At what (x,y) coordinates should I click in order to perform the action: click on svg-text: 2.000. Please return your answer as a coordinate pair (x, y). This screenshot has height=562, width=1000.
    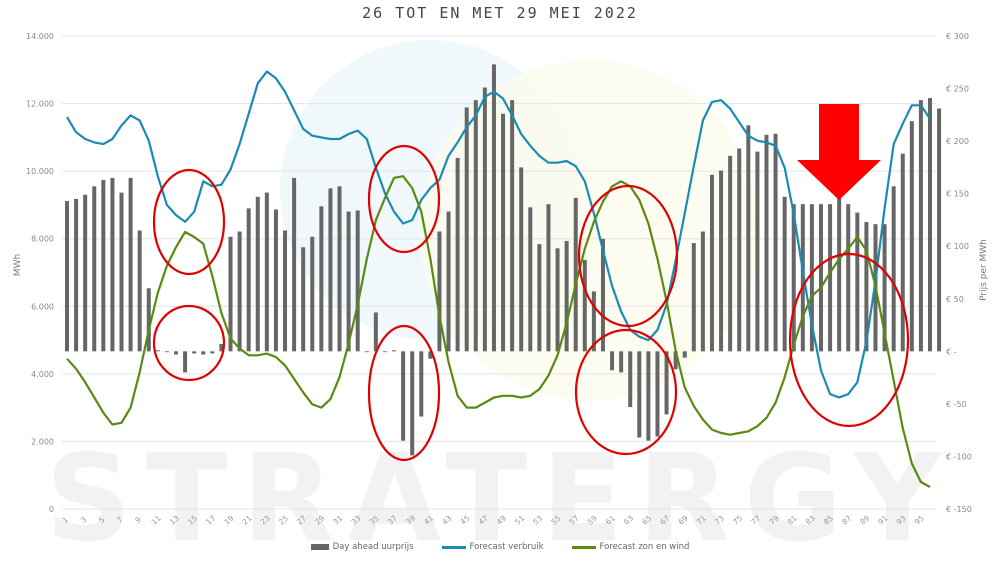
    Looking at the image, I should click on (42, 441).